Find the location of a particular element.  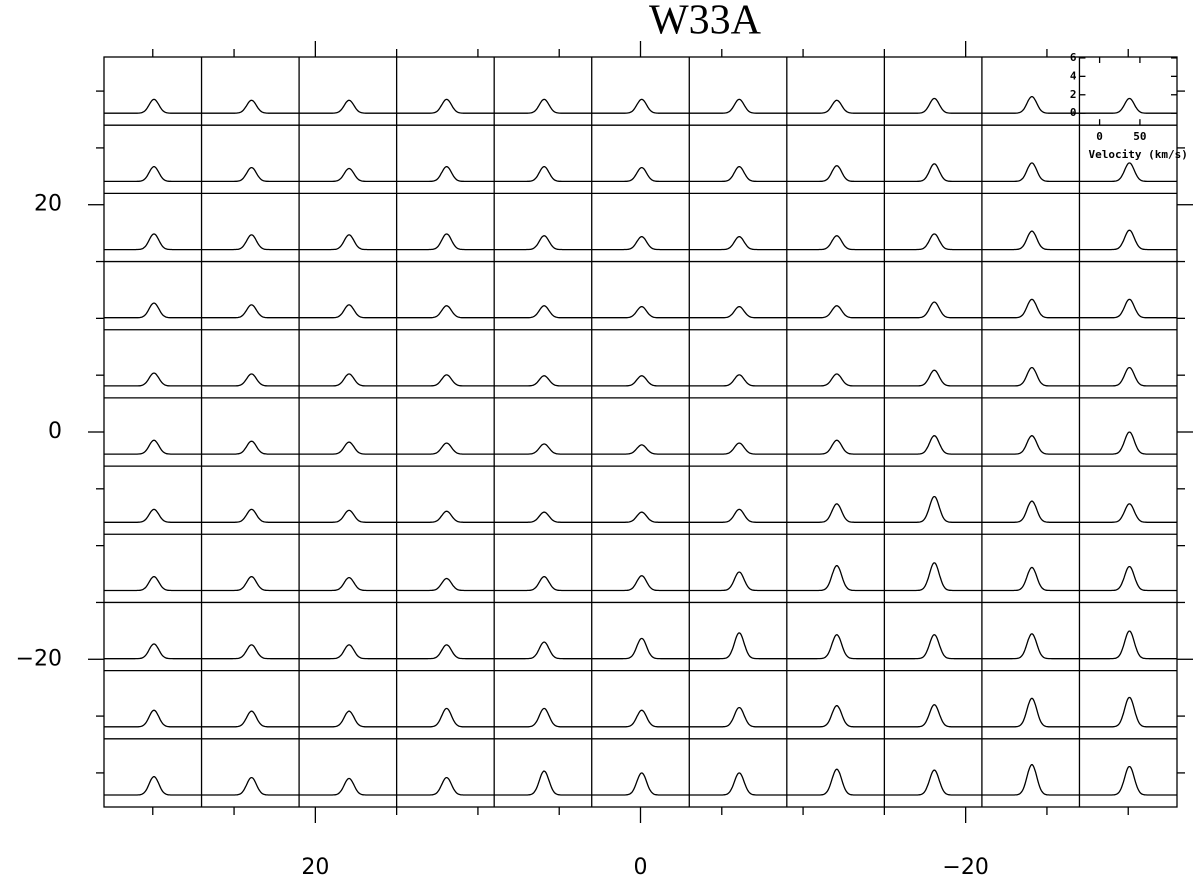

y-tick-label: −20 is located at coordinates (39, 658).